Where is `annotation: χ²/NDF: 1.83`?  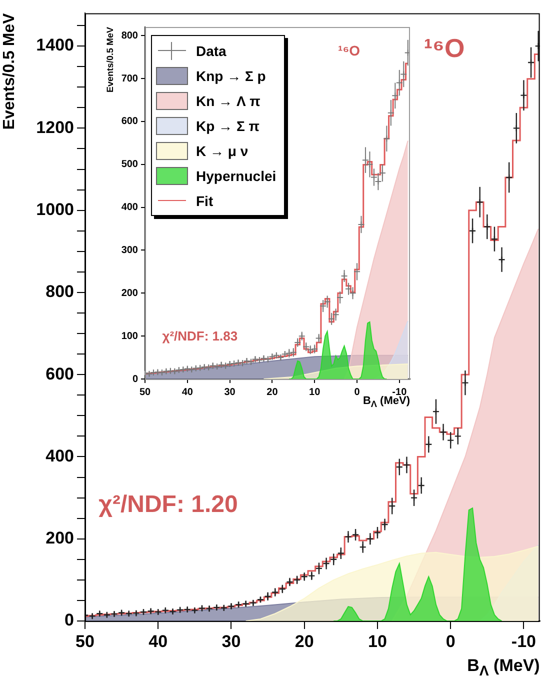
annotation: χ²/NDF: 1.83 is located at coordinates (200, 336).